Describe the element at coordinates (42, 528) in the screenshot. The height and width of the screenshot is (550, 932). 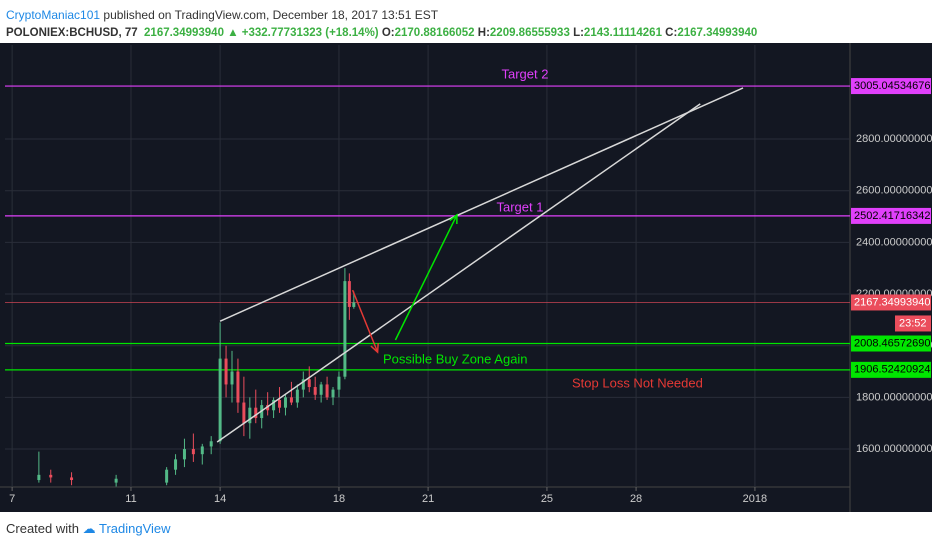
I see `footer-text: Created with` at that location.